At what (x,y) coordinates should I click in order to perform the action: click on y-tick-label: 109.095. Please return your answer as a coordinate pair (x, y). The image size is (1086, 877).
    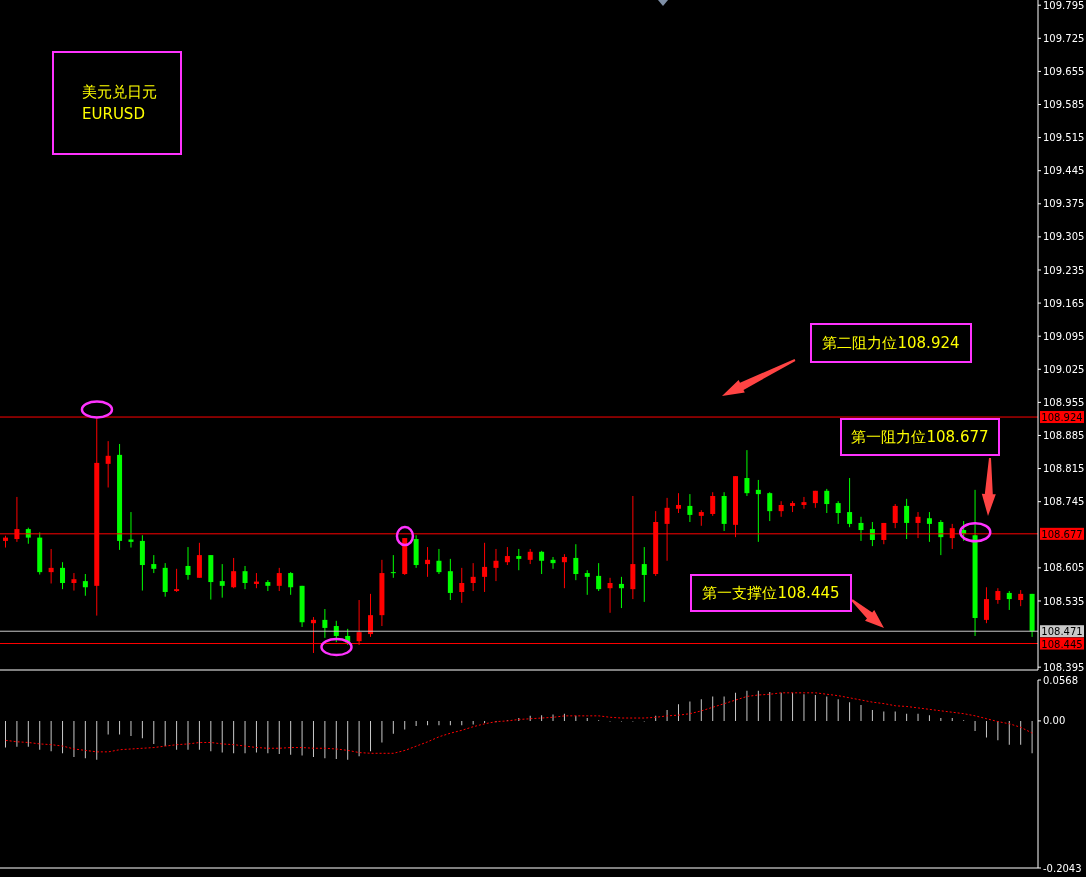
    Looking at the image, I should click on (1064, 336).